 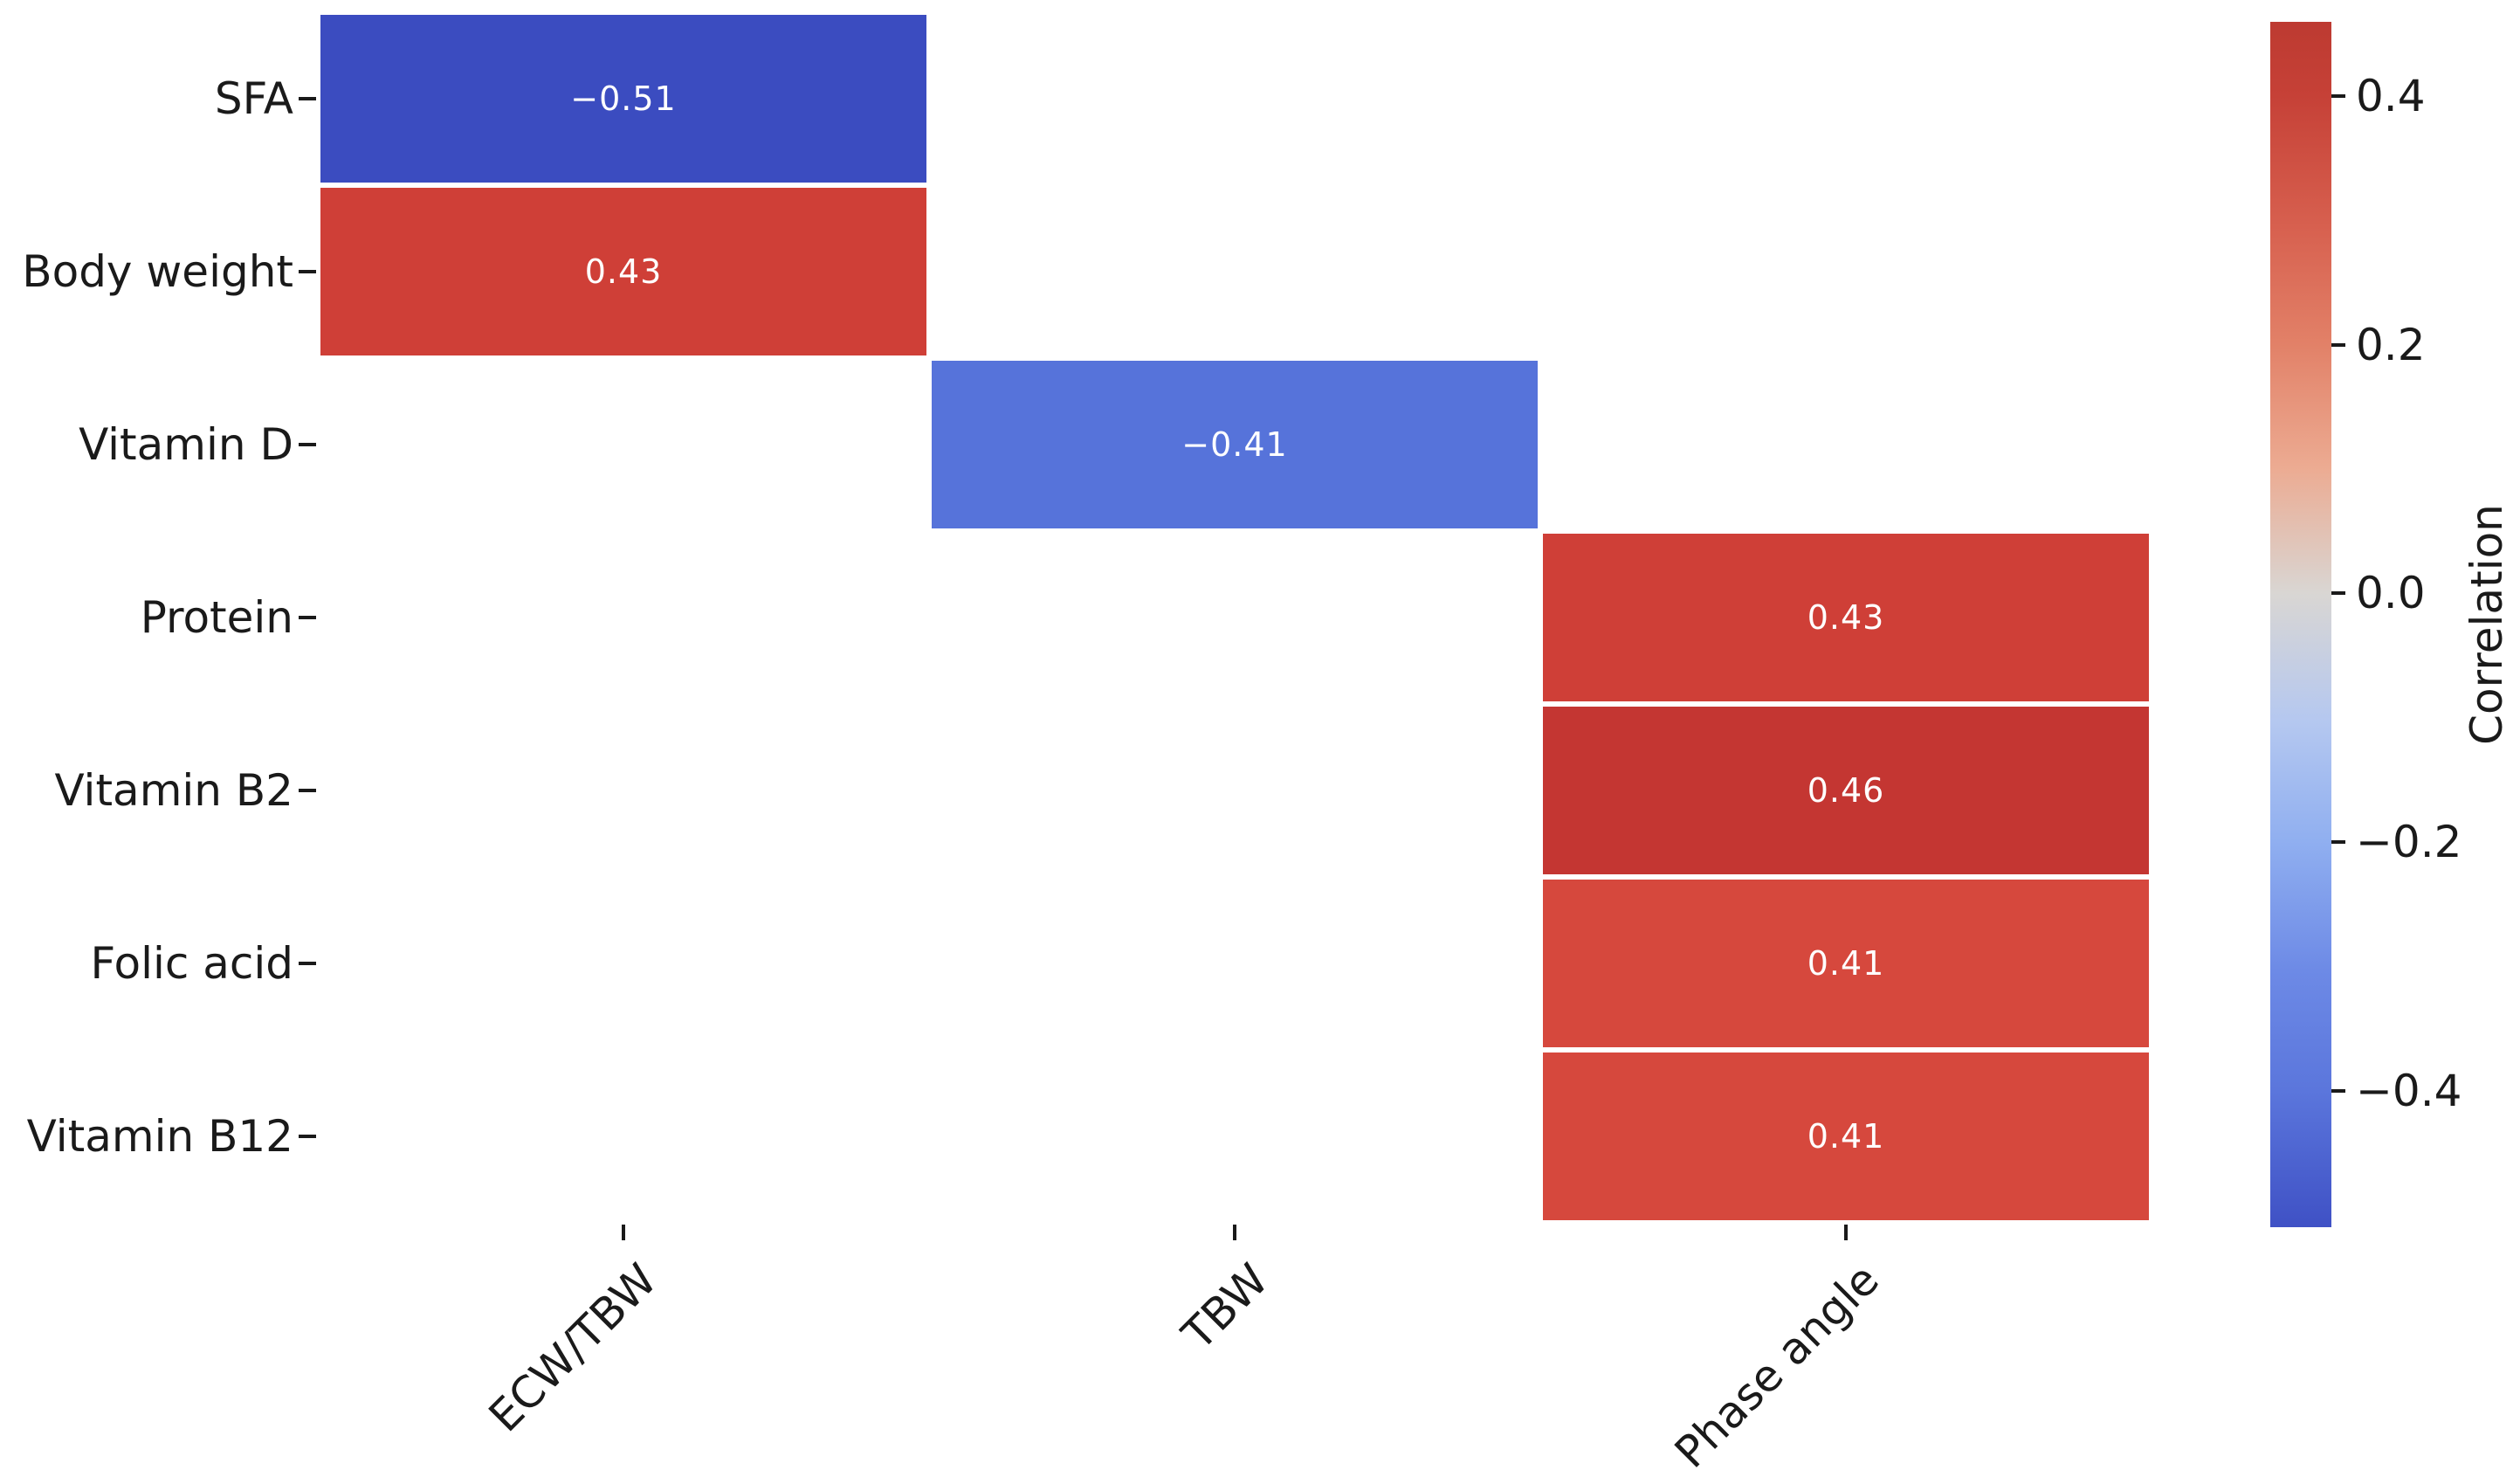 I want to click on colorbar, so click(x=2300, y=625).